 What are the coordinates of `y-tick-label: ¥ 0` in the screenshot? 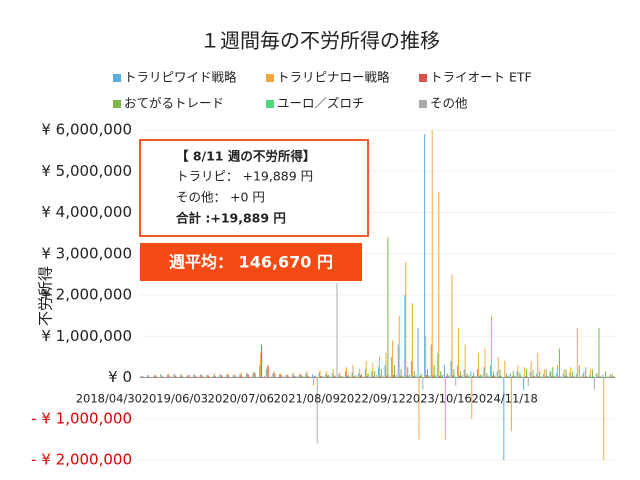 It's located at (120, 377).